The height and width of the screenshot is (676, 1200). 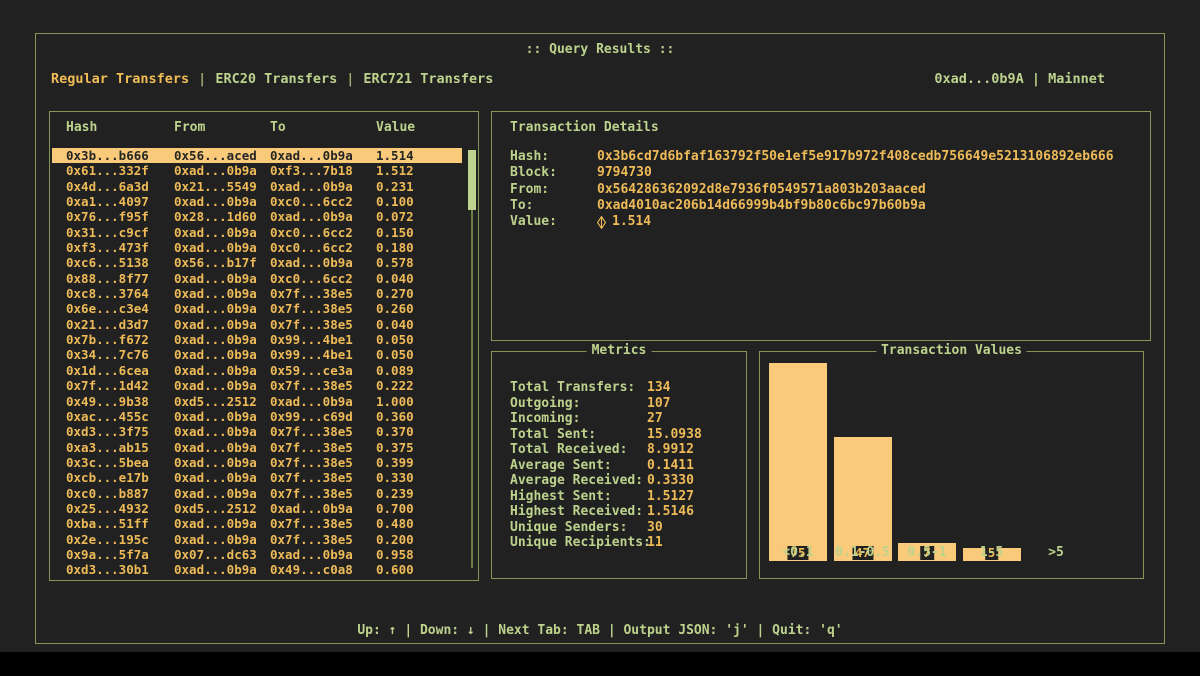 What do you see at coordinates (107, 186) in the screenshot?
I see `cell-hash: 0x4d...6a3d` at bounding box center [107, 186].